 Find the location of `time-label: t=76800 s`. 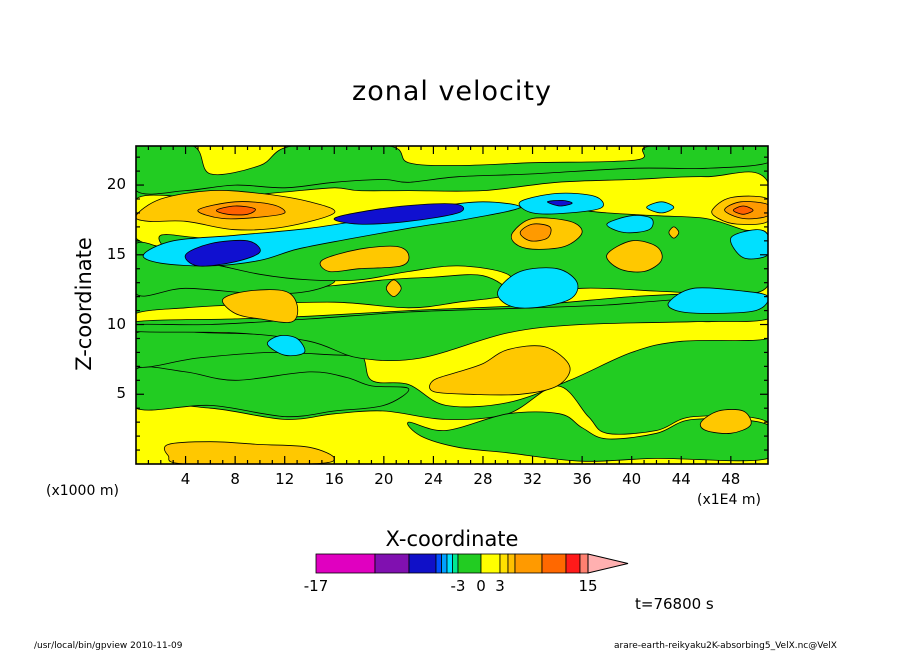

time-label: t=76800 s is located at coordinates (674, 604).